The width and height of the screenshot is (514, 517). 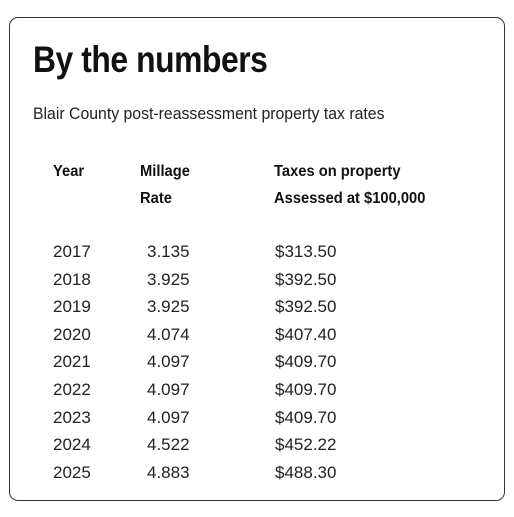 What do you see at coordinates (337, 171) in the screenshot?
I see `column-header-taxes-line1: Taxes on property` at bounding box center [337, 171].